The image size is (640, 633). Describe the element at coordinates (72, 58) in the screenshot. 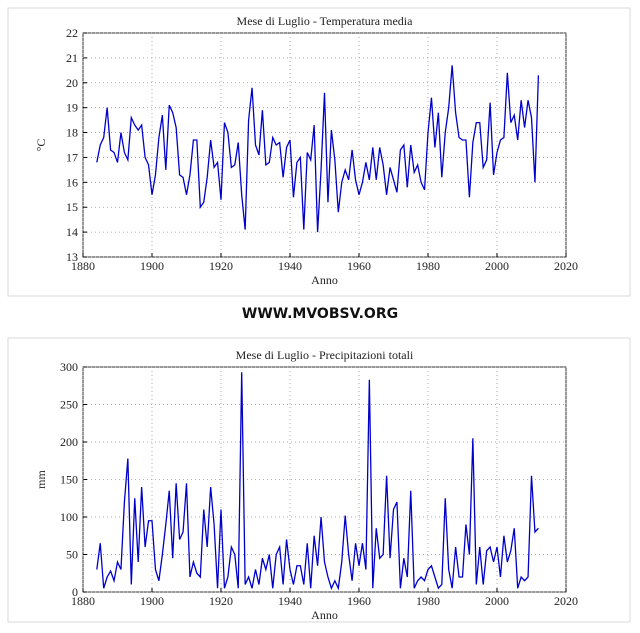

I see `y-tick-label: 21` at that location.